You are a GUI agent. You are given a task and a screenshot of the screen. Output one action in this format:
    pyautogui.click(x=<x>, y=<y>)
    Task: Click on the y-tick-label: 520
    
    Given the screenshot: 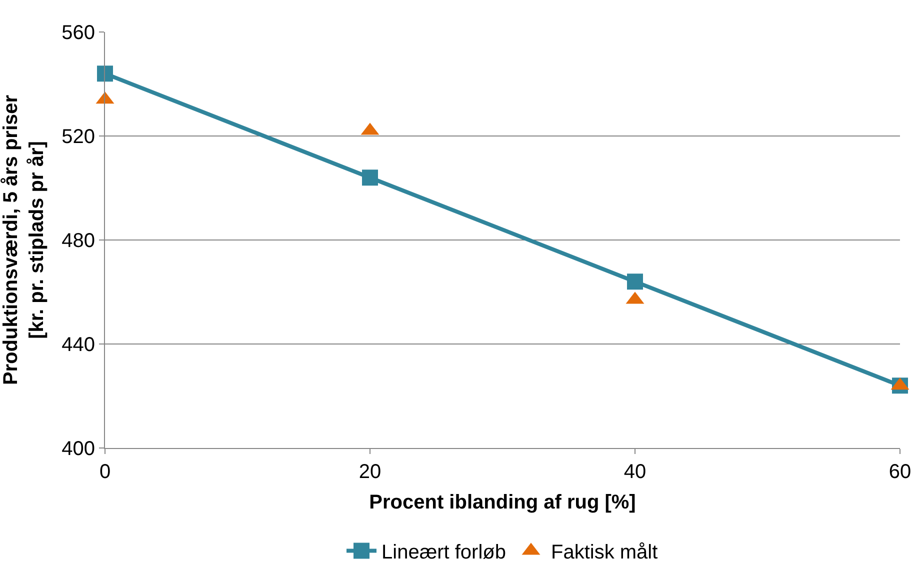 What is the action you would take?
    pyautogui.click(x=78, y=137)
    